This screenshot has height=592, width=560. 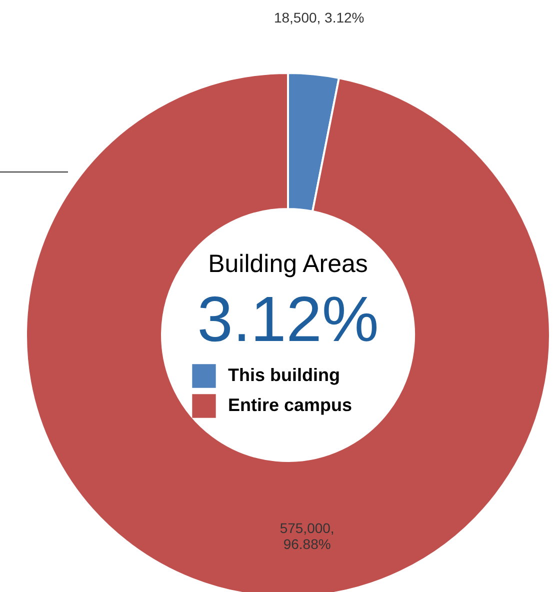 What do you see at coordinates (288, 319) in the screenshot?
I see `text: 3.12%` at bounding box center [288, 319].